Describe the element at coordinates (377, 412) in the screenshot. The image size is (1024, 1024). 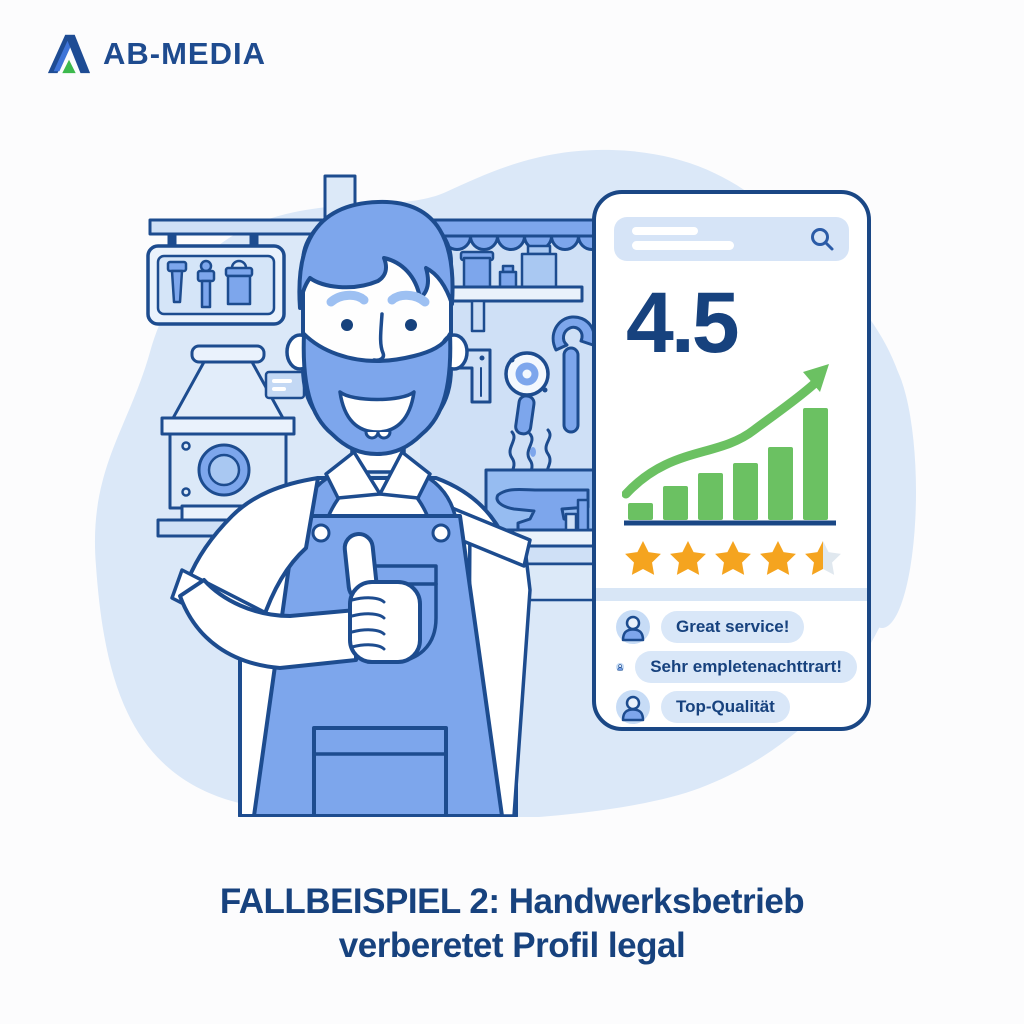
I see `smile` at that location.